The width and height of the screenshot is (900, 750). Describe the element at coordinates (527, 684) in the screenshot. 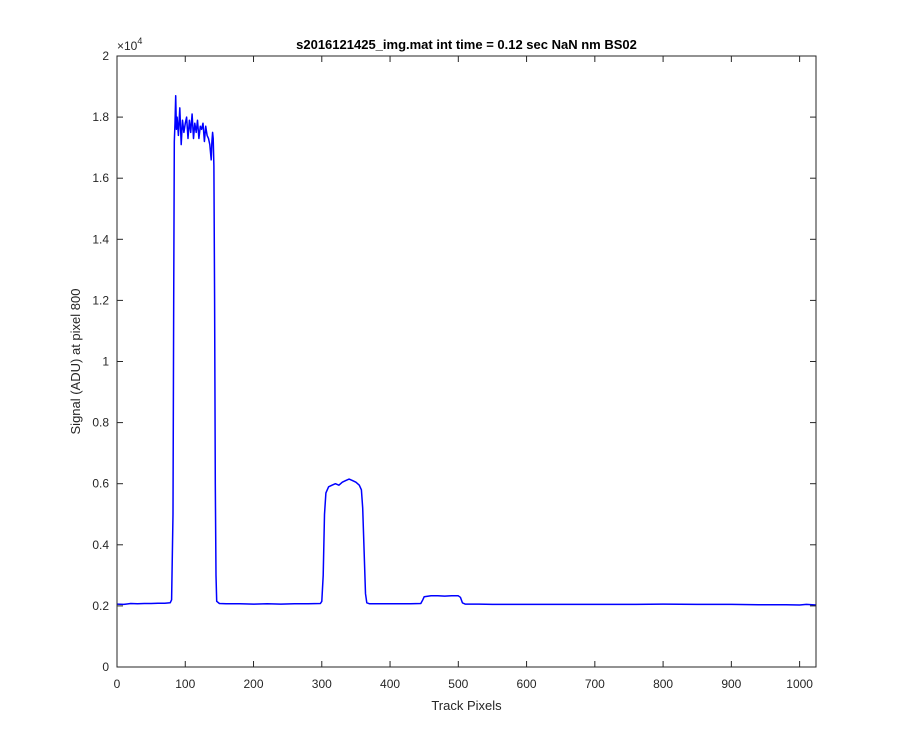

I see `x-tick-label: 600` at that location.